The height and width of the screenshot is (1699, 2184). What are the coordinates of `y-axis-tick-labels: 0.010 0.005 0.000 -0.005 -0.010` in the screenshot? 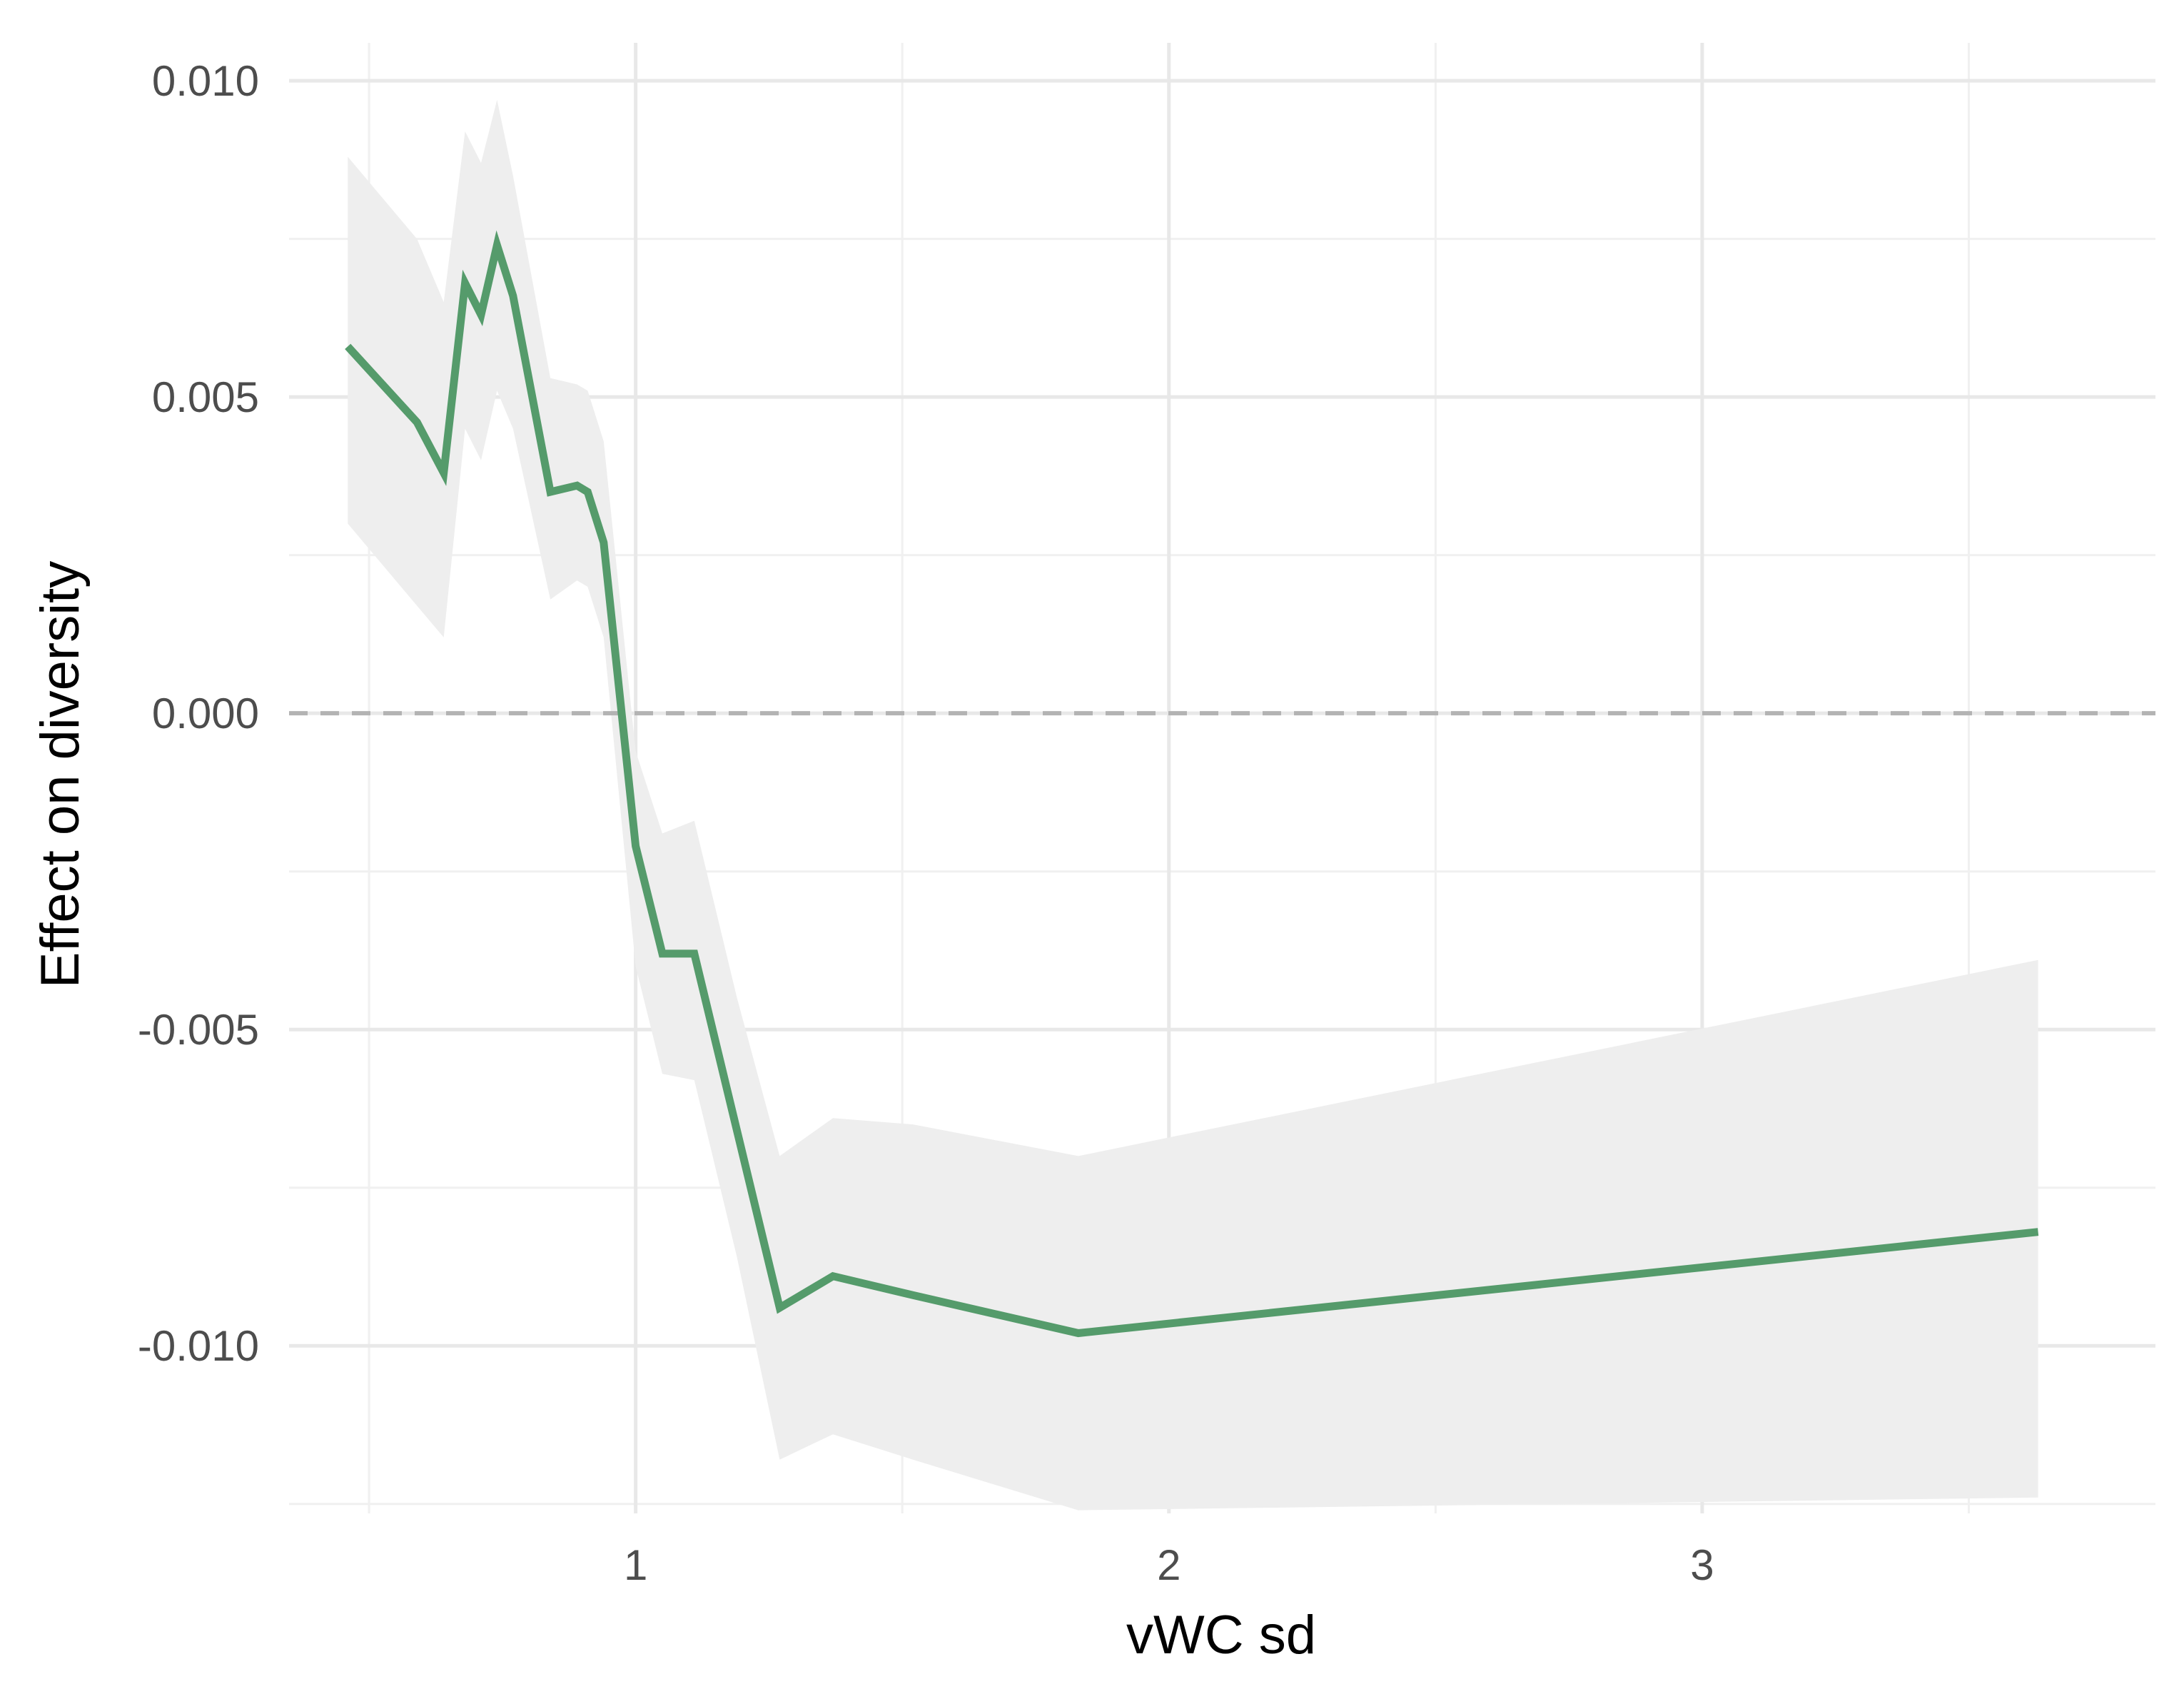 It's located at (198, 713).